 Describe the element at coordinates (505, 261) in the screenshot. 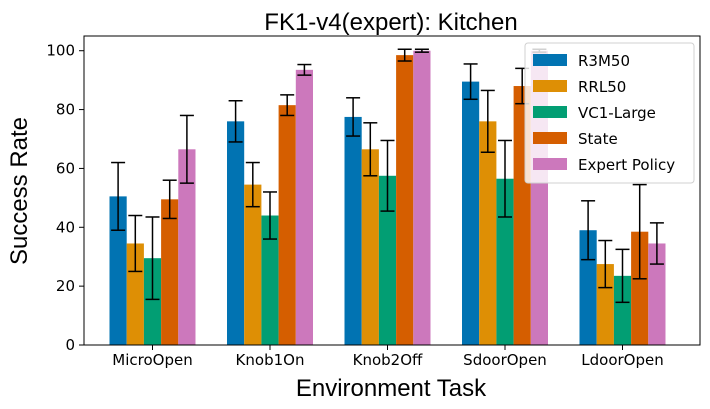

I see `bar-vc1-large-sdooropen` at that location.